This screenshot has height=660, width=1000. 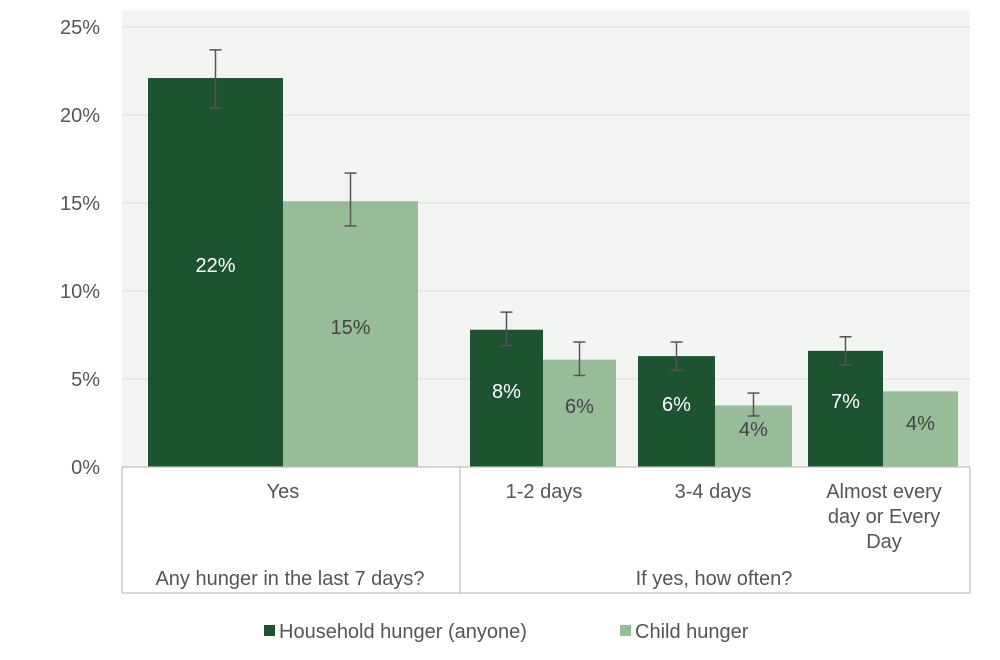 I want to click on y-axis-tick-labels: 0% 5% 10% 15% 20% 25%, so click(x=80, y=248).